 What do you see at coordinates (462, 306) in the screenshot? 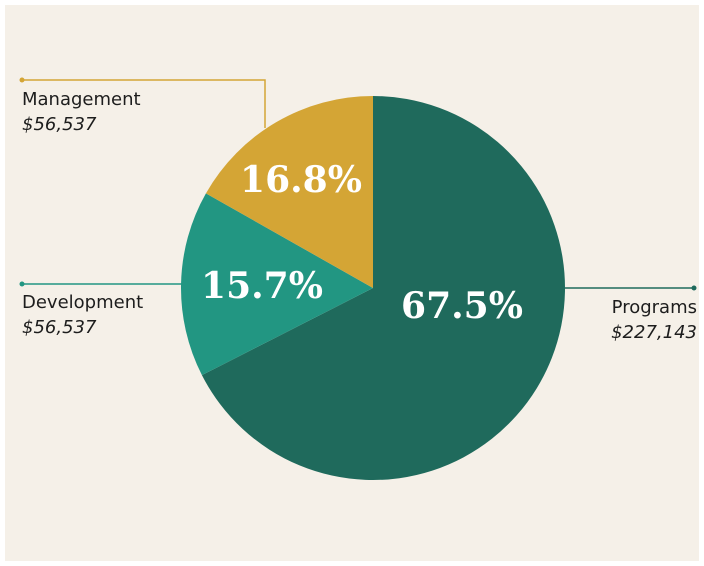
I see `percent-label: 67.5%` at bounding box center [462, 306].